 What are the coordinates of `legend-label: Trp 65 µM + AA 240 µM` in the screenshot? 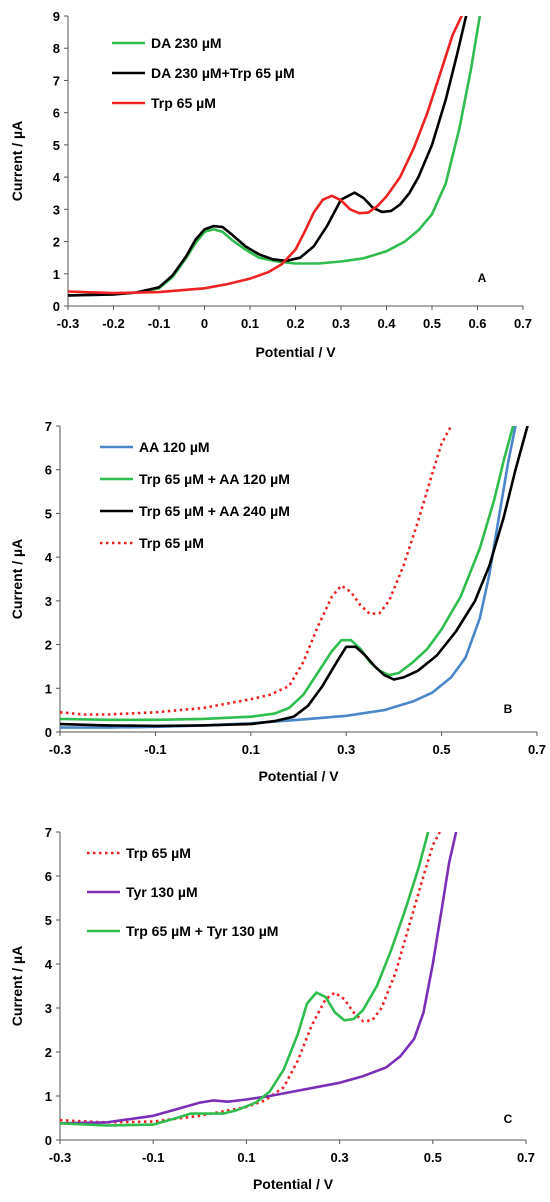 It's located at (214, 511).